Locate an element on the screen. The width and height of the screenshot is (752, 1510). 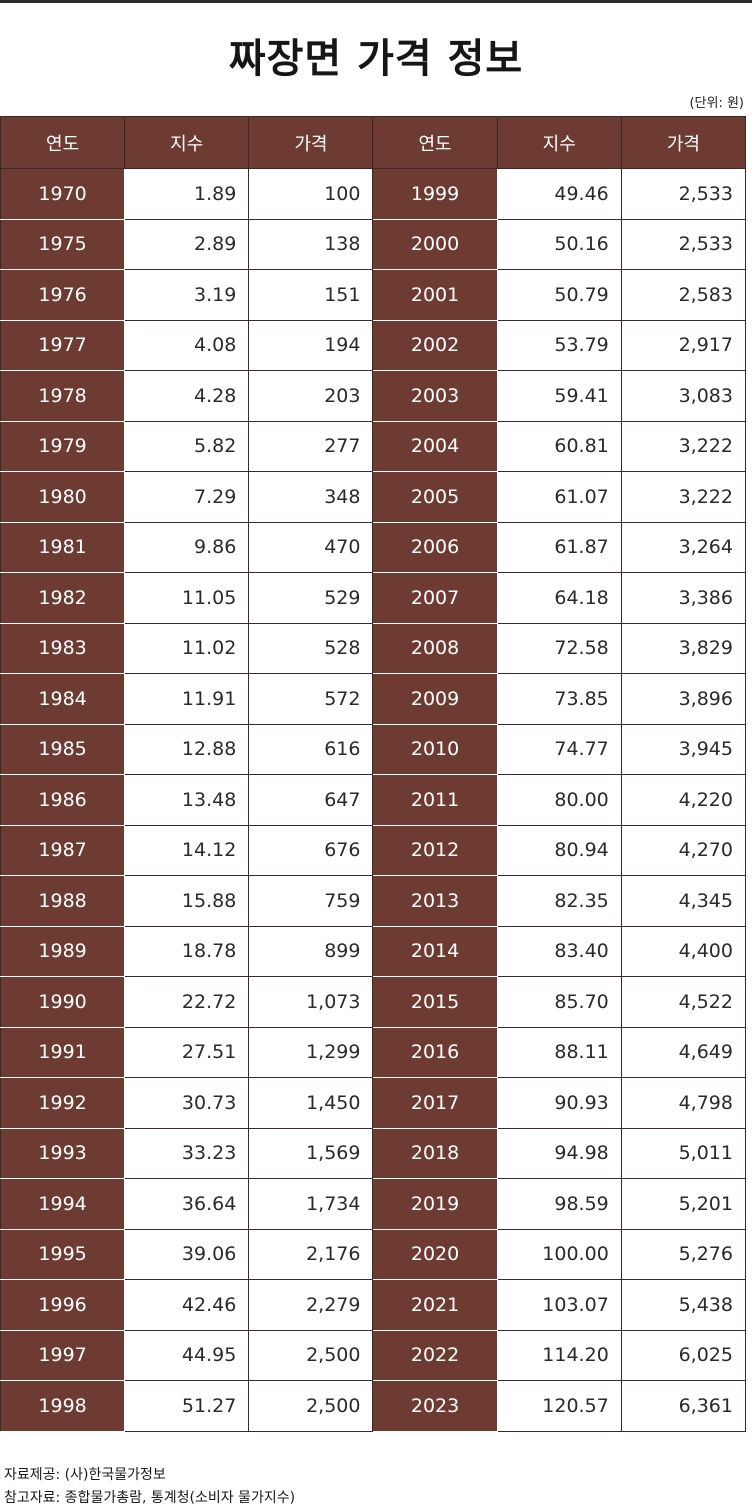
year-cell: 2002 is located at coordinates (435, 345).